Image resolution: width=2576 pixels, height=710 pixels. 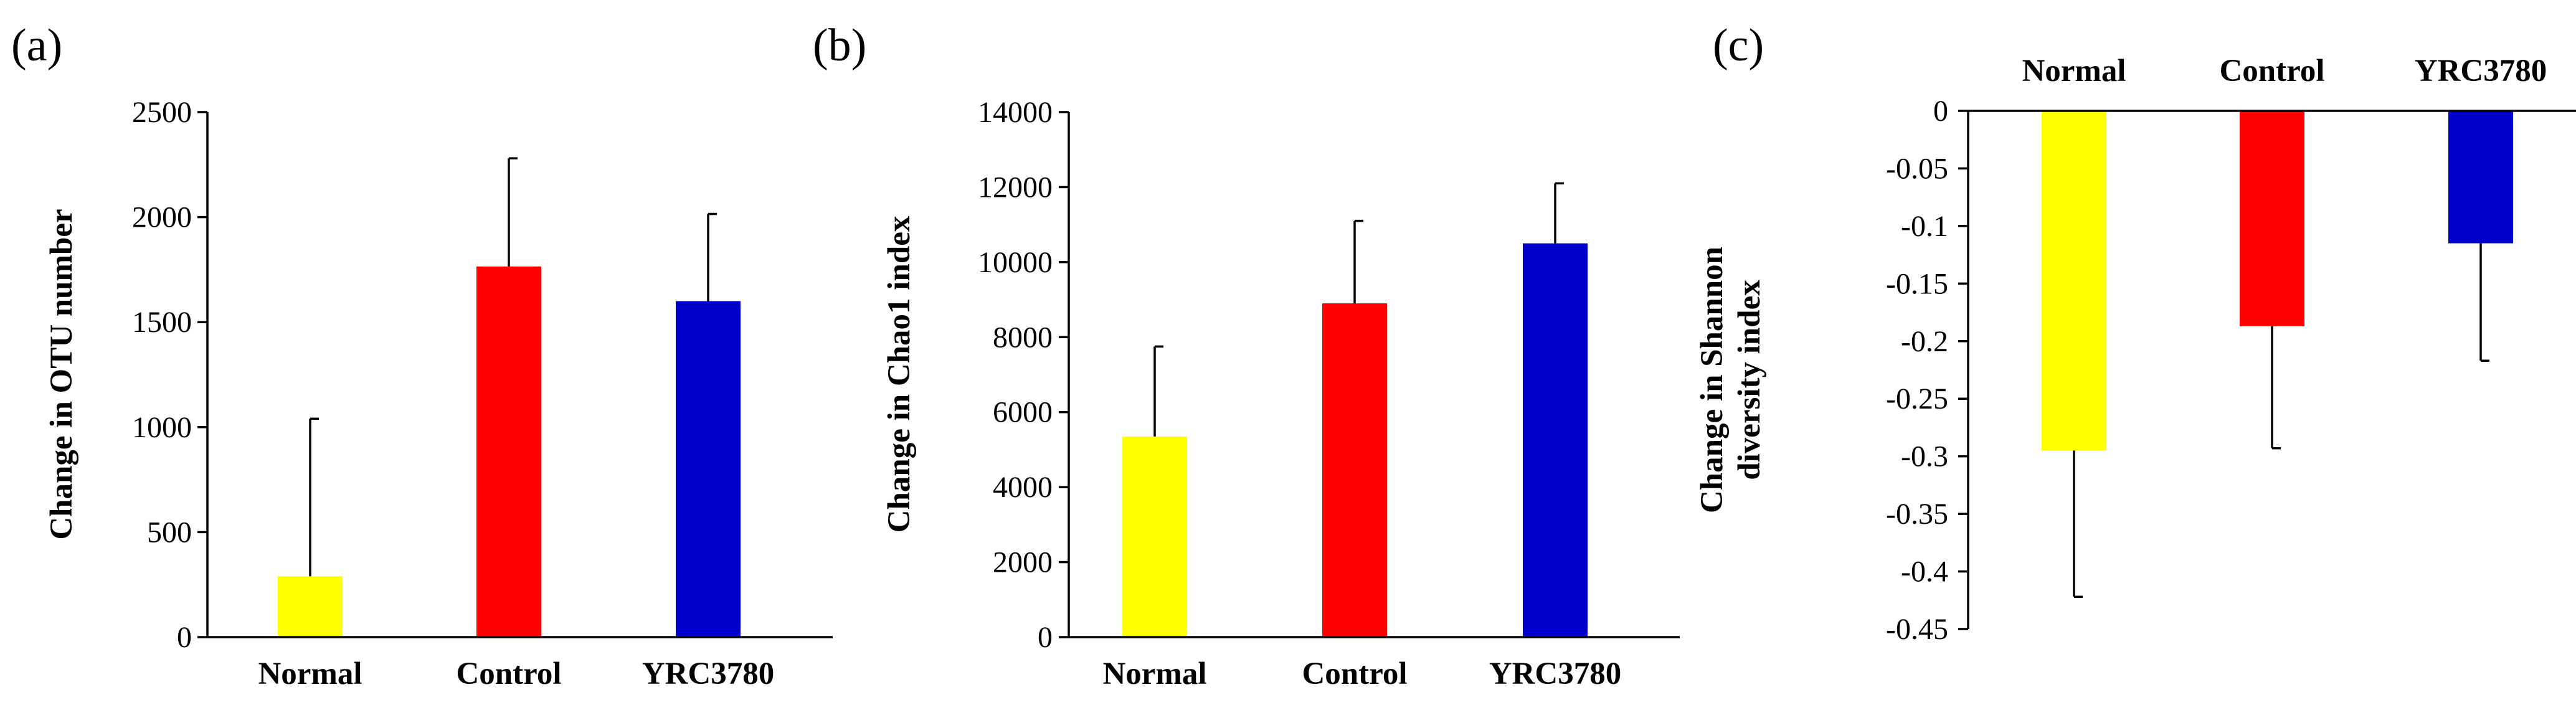 What do you see at coordinates (169, 532) in the screenshot?
I see `y-tick-label: 500` at bounding box center [169, 532].